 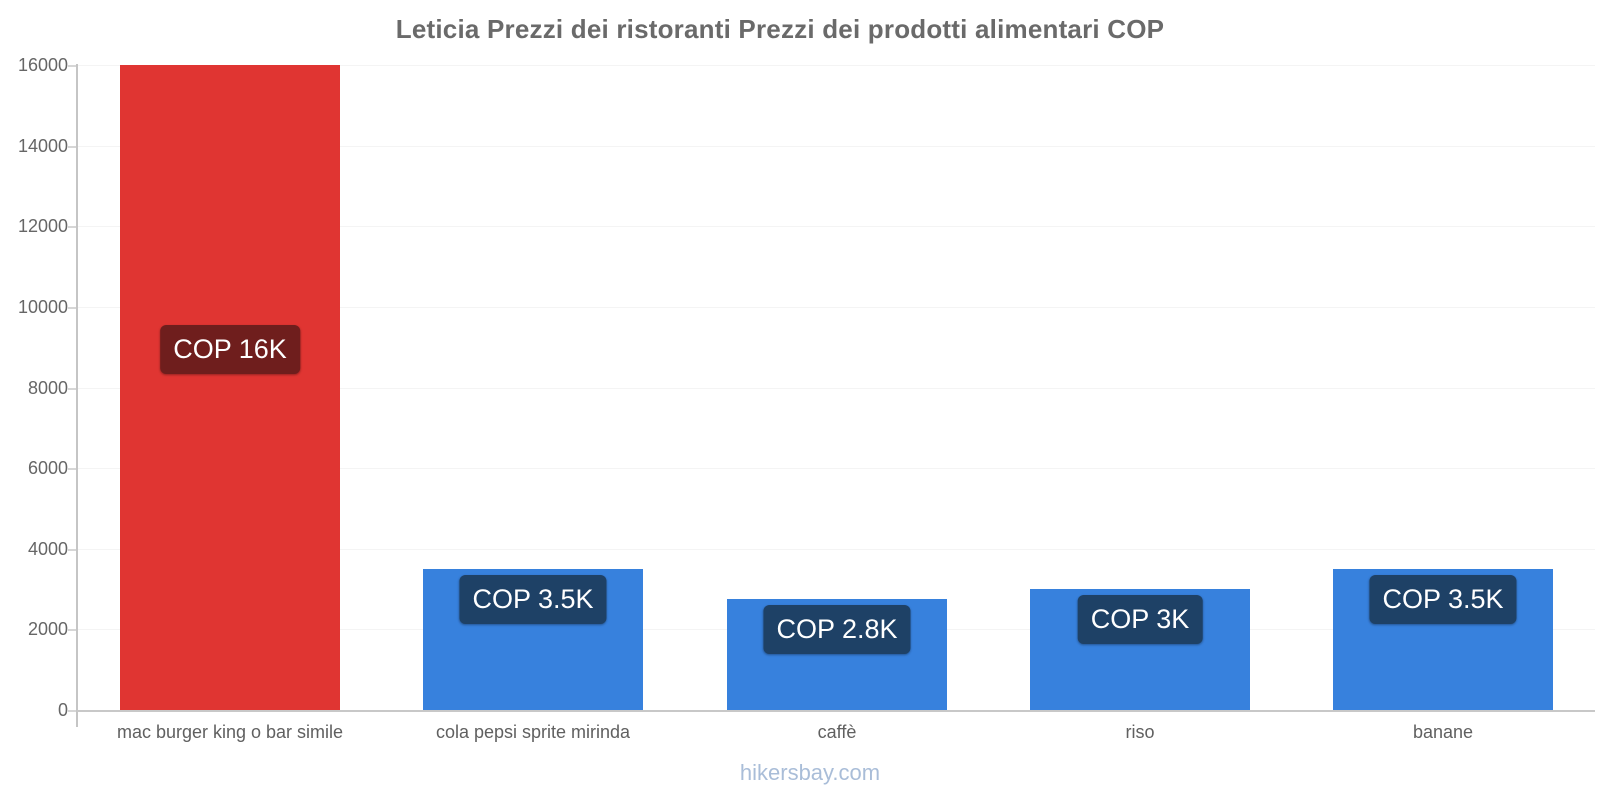 I want to click on y-tick-label-8000: 8000, so click(x=47, y=388).